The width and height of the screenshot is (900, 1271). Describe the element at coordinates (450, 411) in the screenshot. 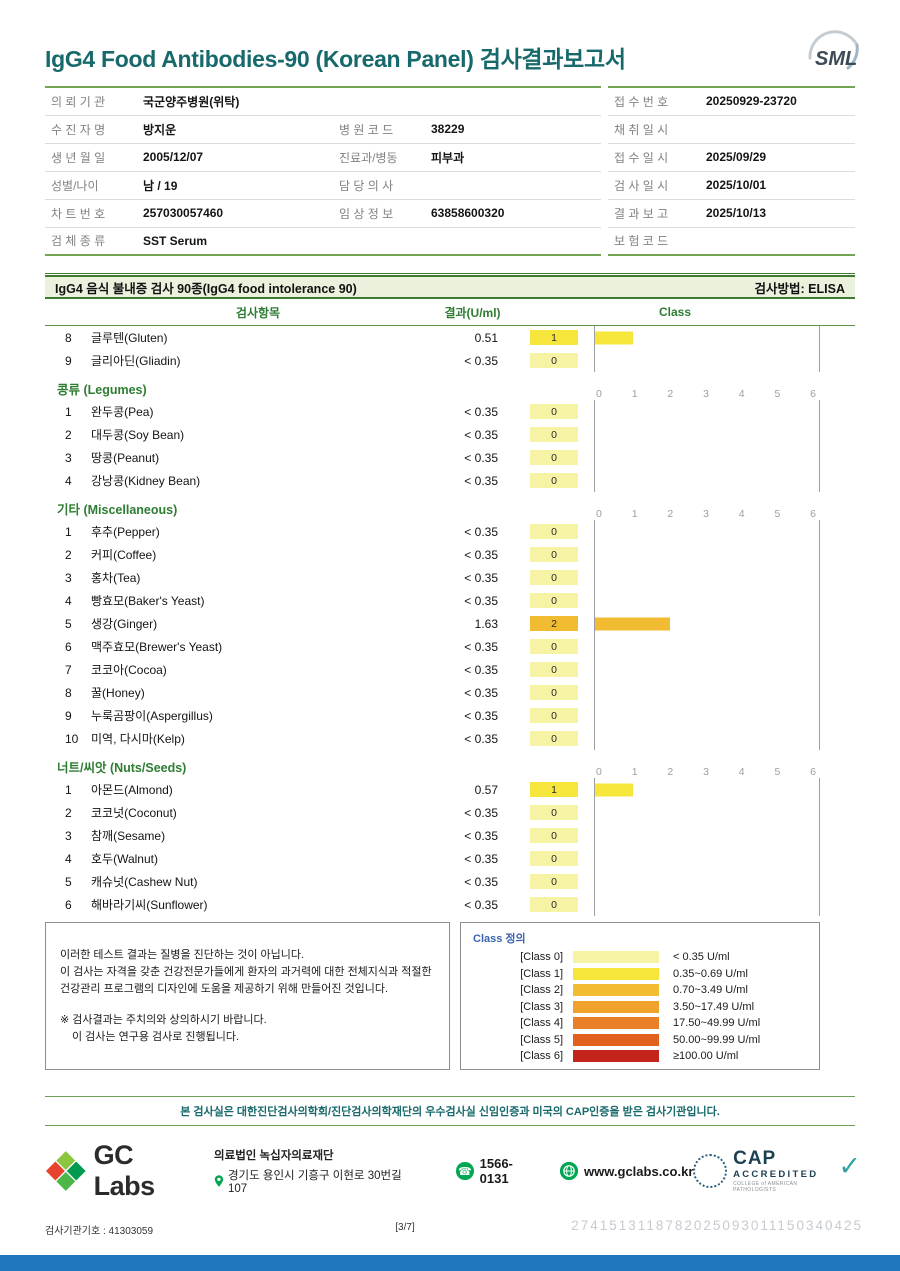

I see `result-row: 1 완두콩(Pea) < 0.35 0` at that location.